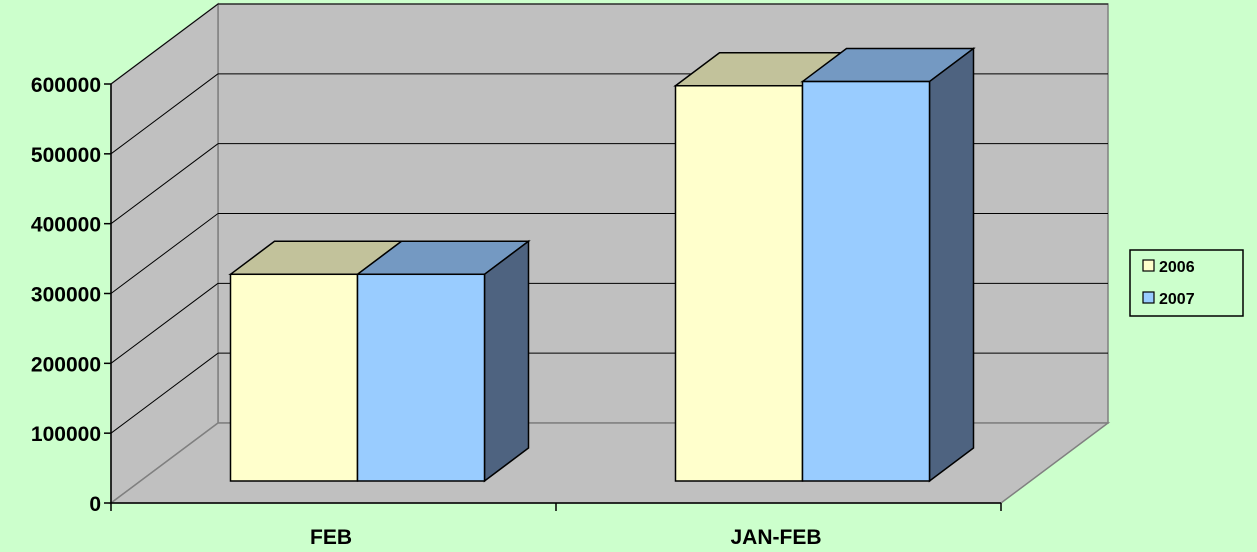 Image resolution: width=1257 pixels, height=552 pixels. I want to click on legend-label-2006: 2006, so click(1177, 267).